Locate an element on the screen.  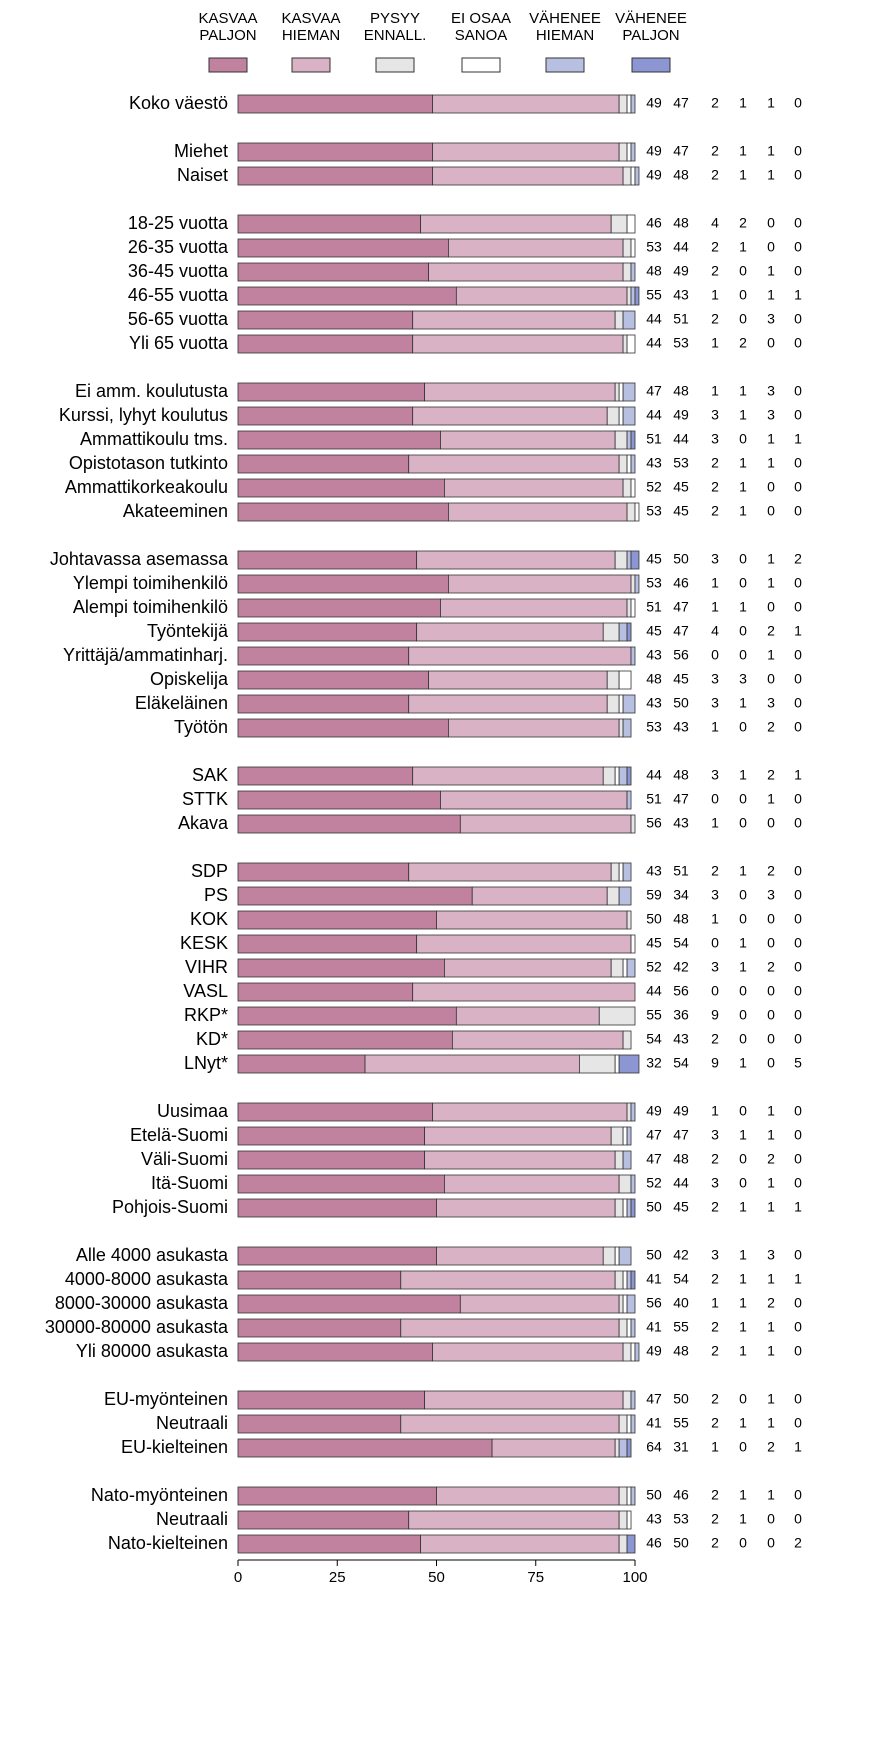
category-label: 8000-30000 asukasta is located at coordinates (142, 1303).